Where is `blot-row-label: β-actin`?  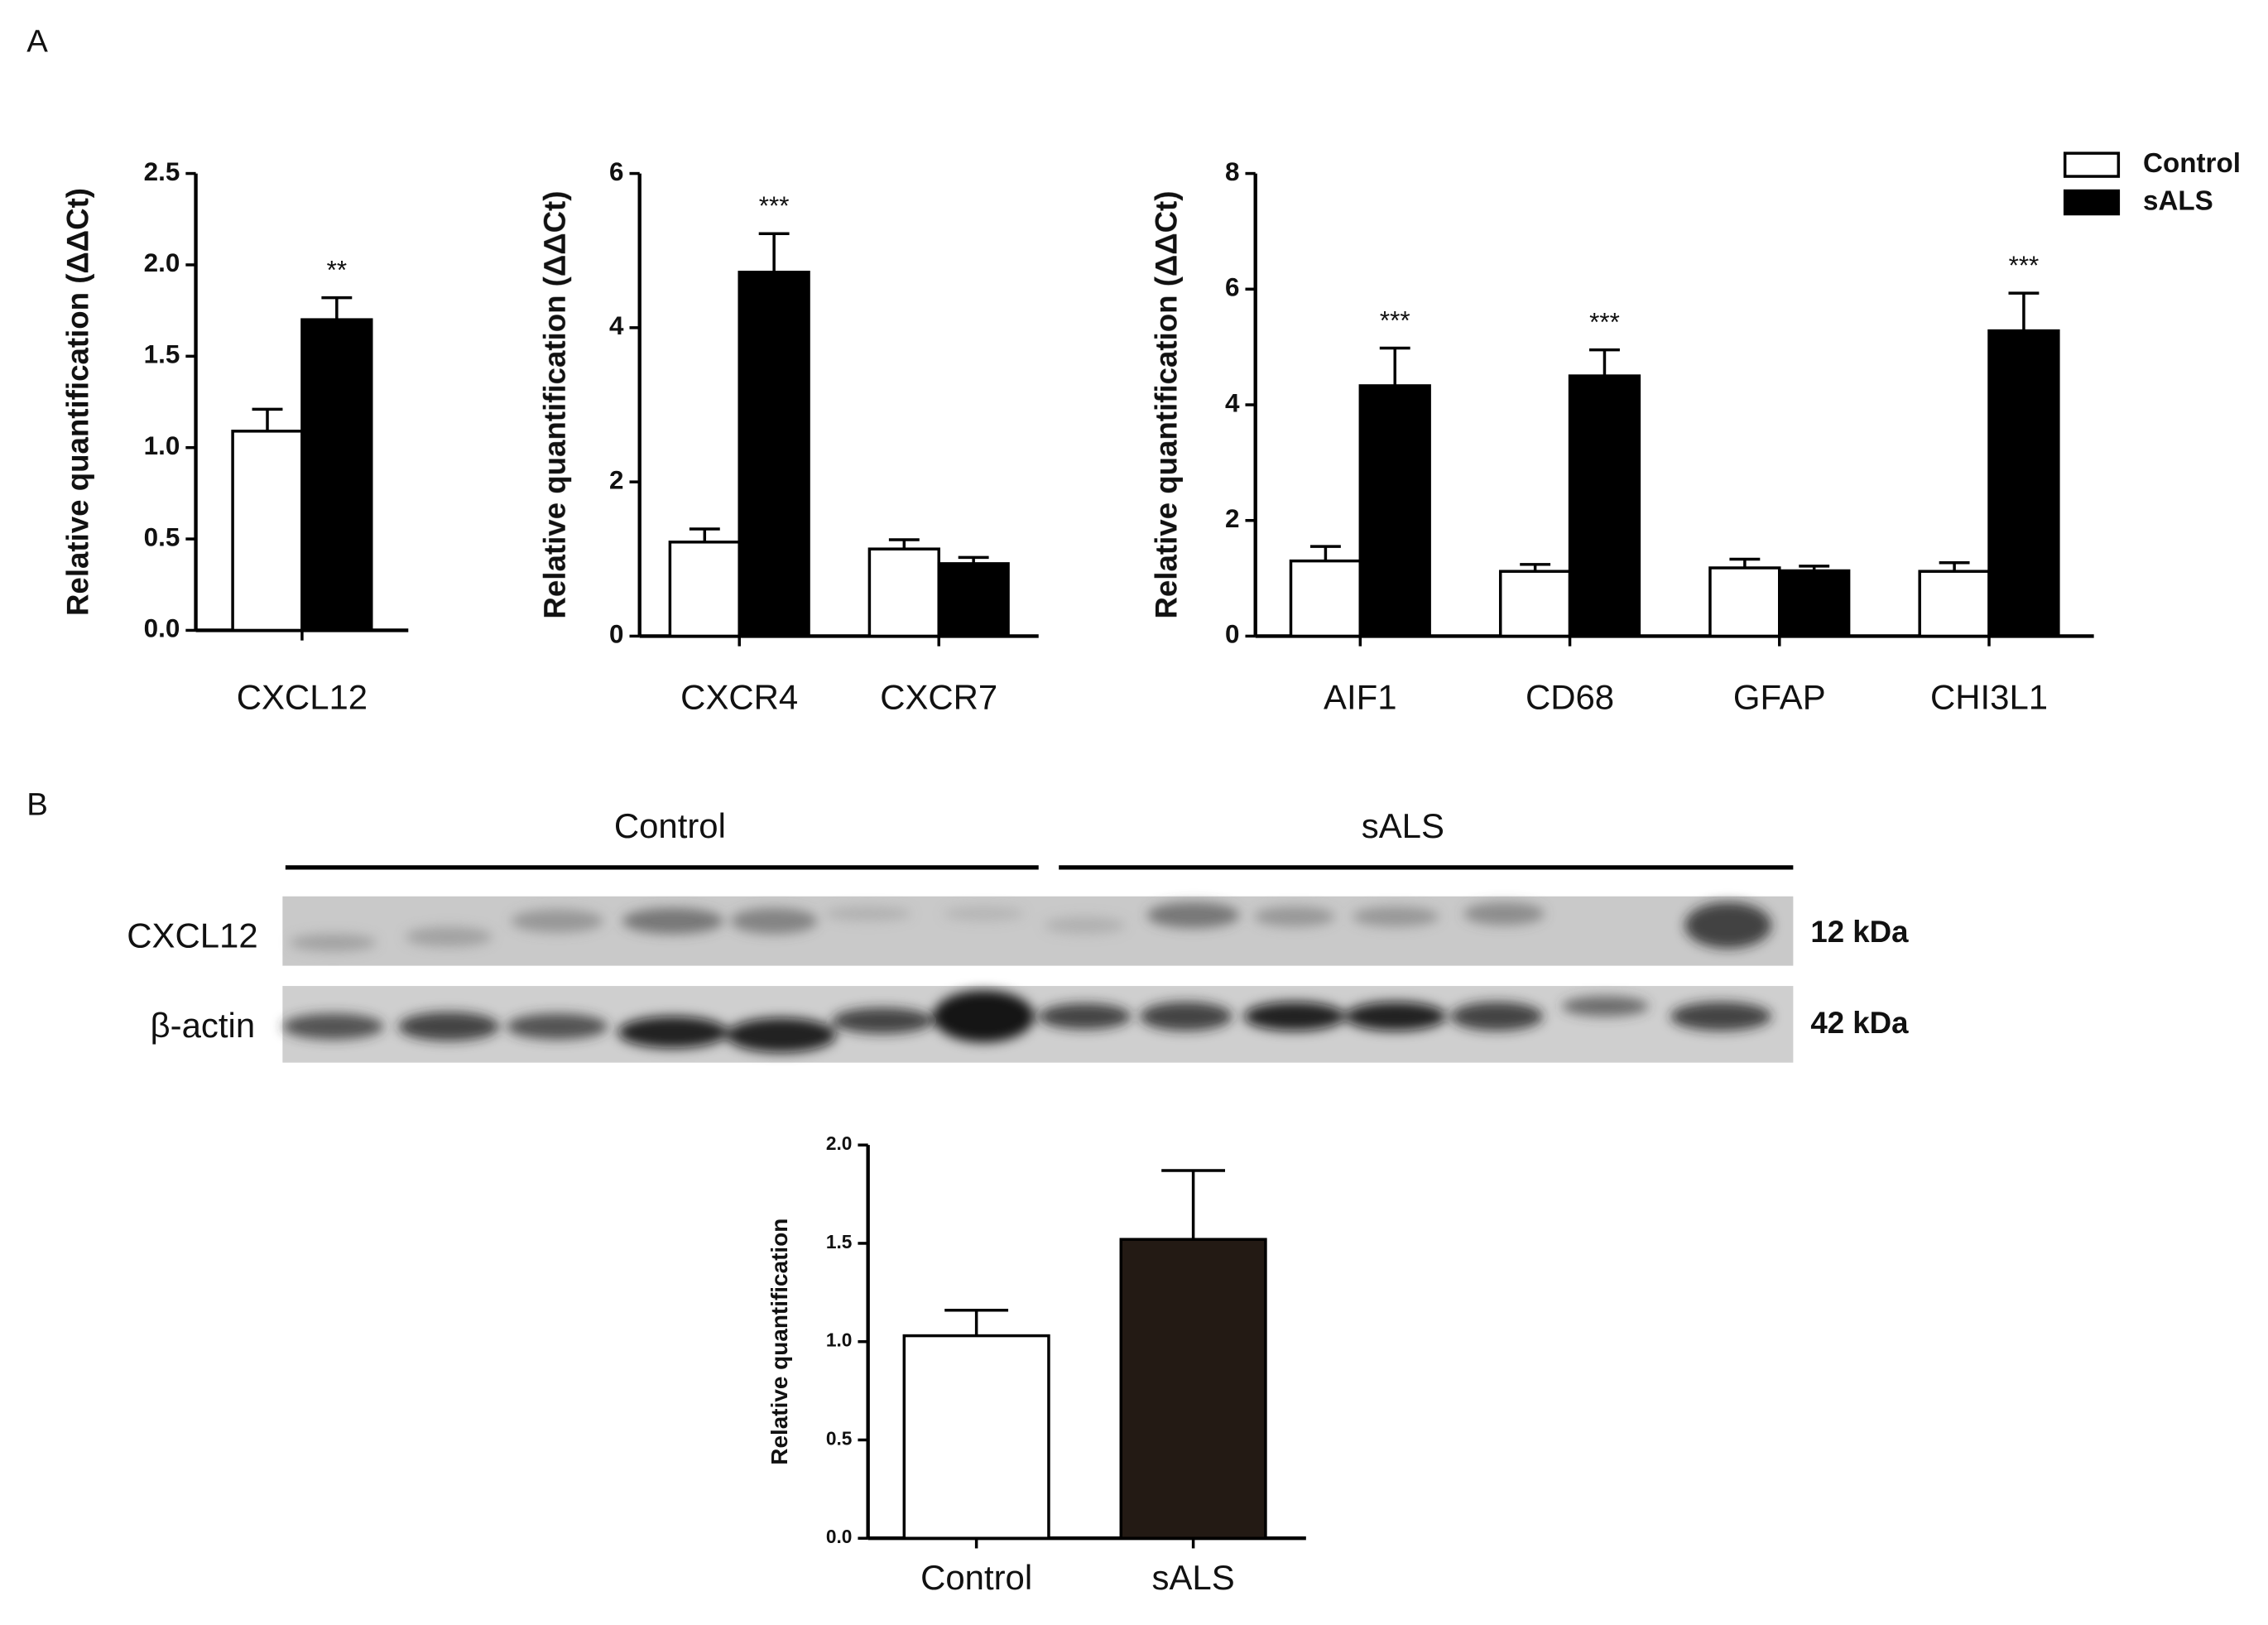 blot-row-label: β-actin is located at coordinates (204, 1025).